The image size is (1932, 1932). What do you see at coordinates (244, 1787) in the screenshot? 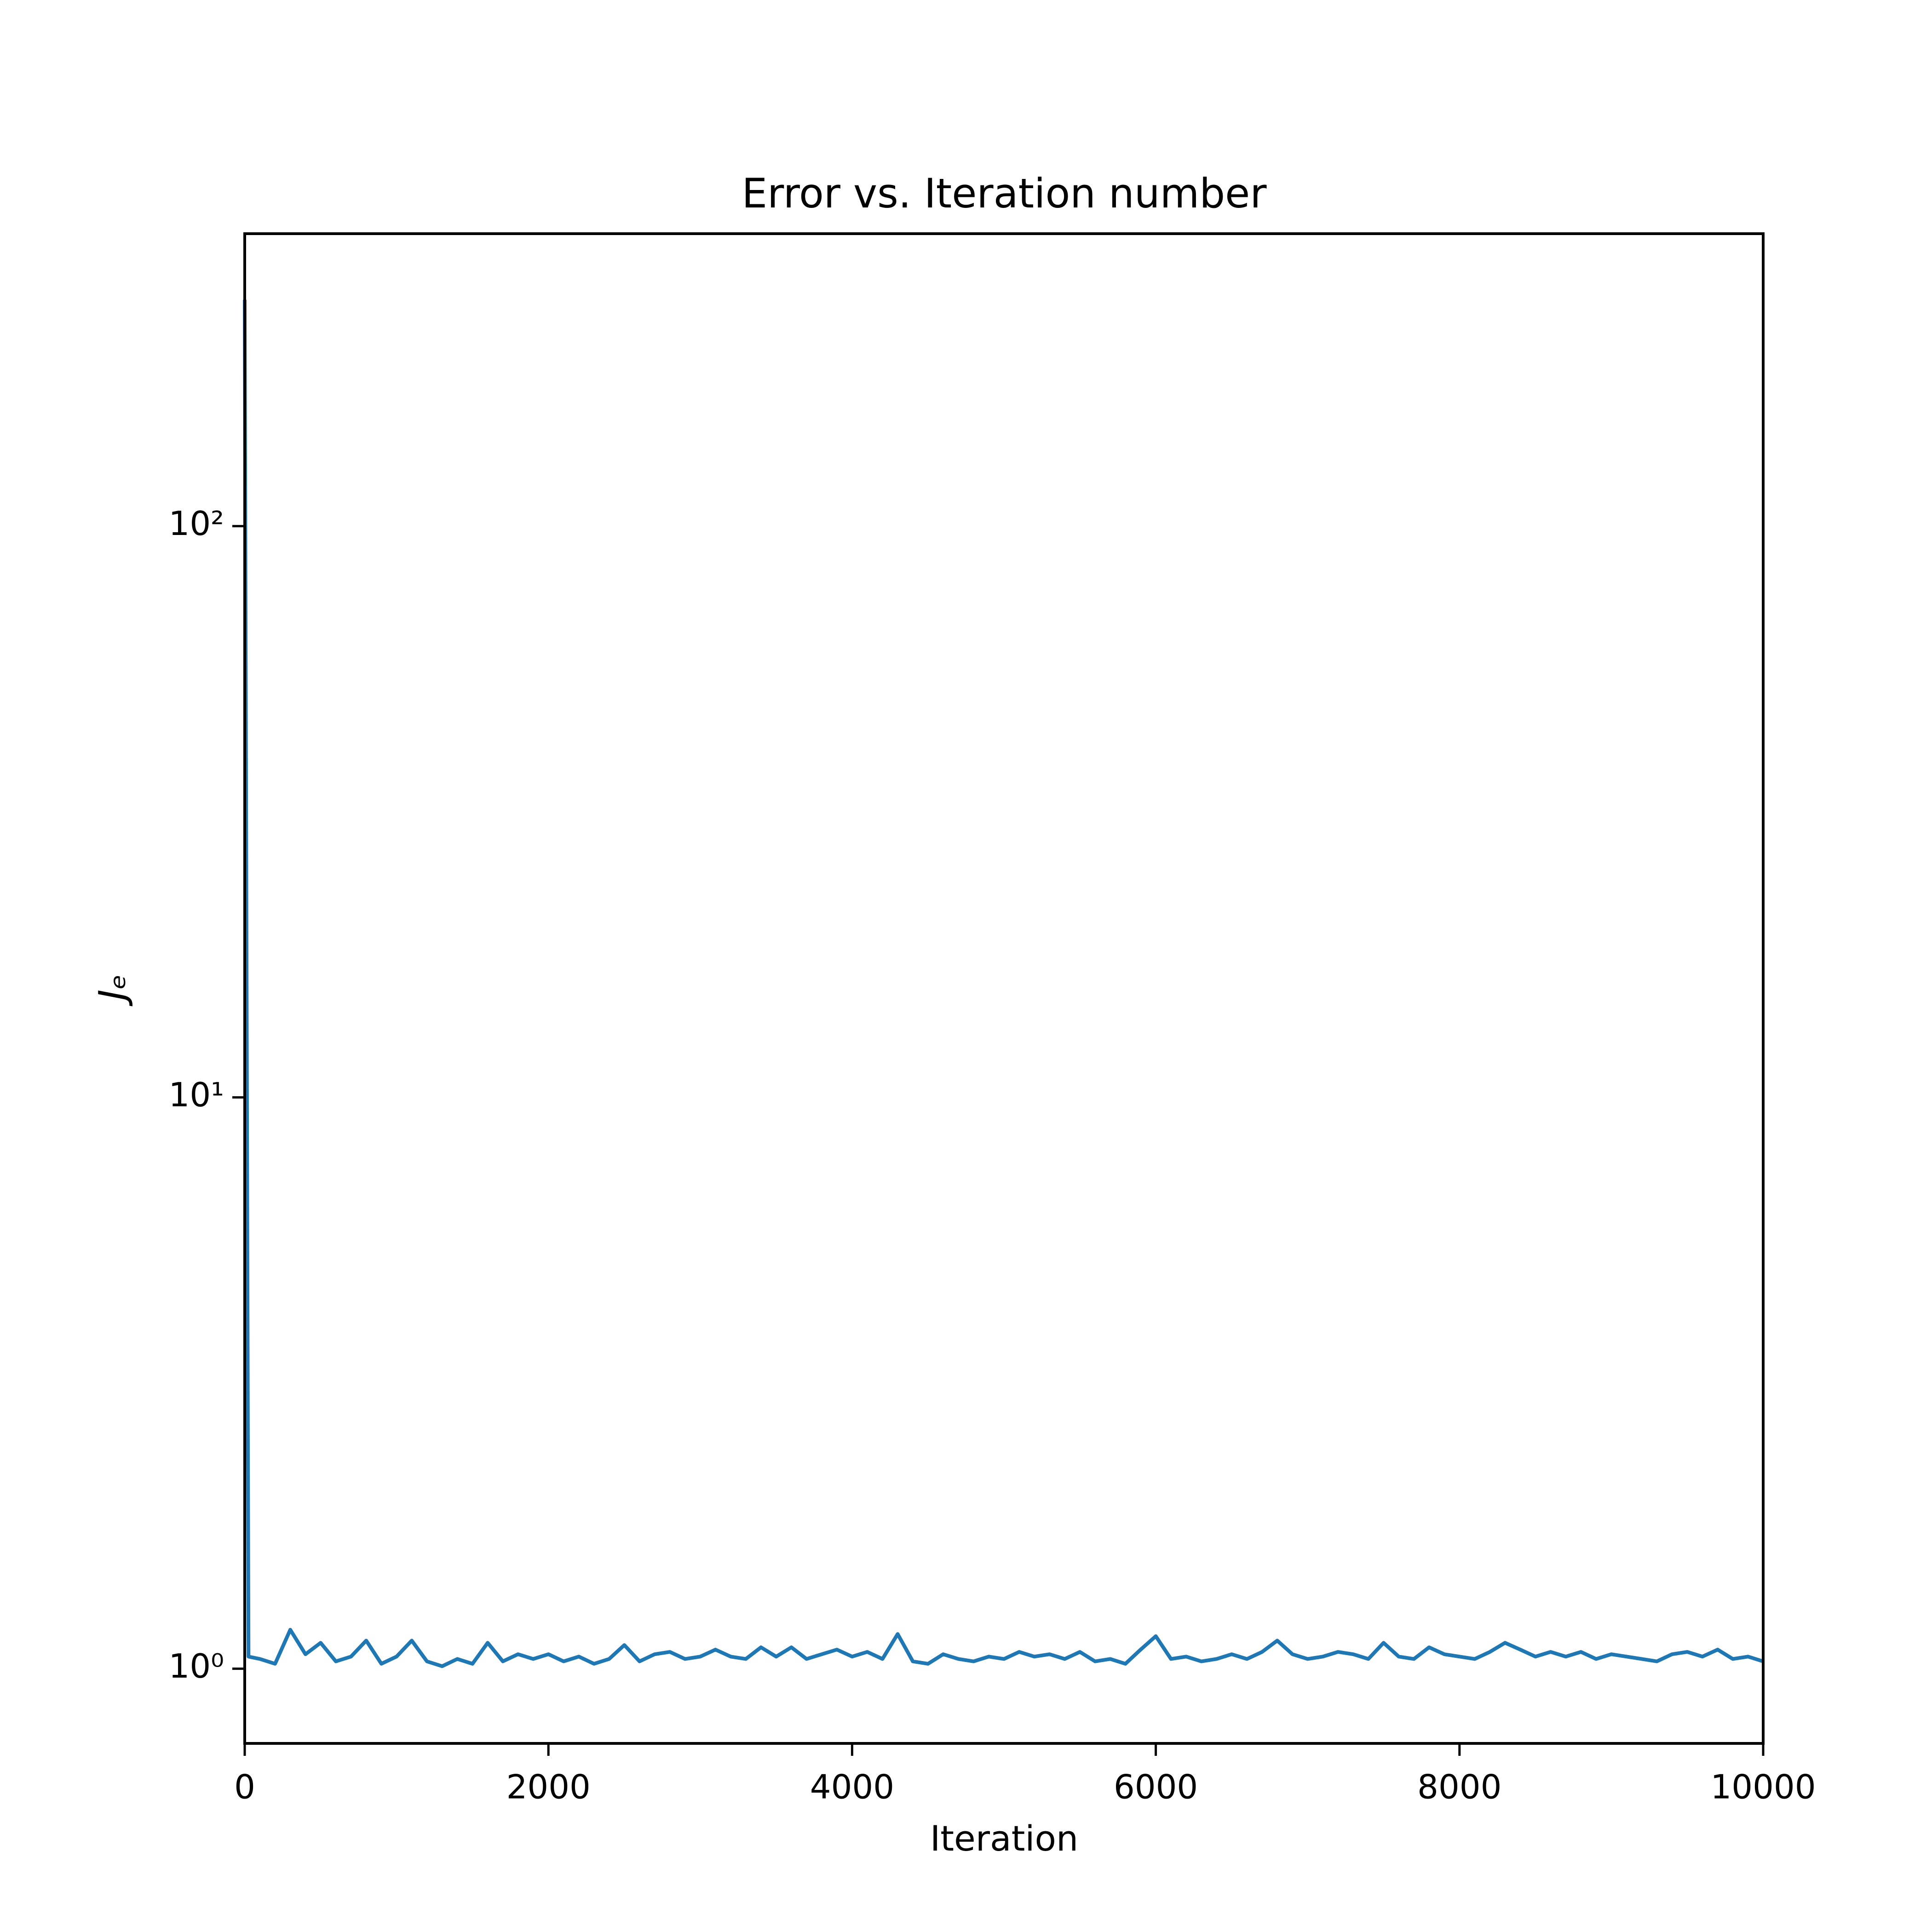
I see `x-tick-label: 0` at bounding box center [244, 1787].